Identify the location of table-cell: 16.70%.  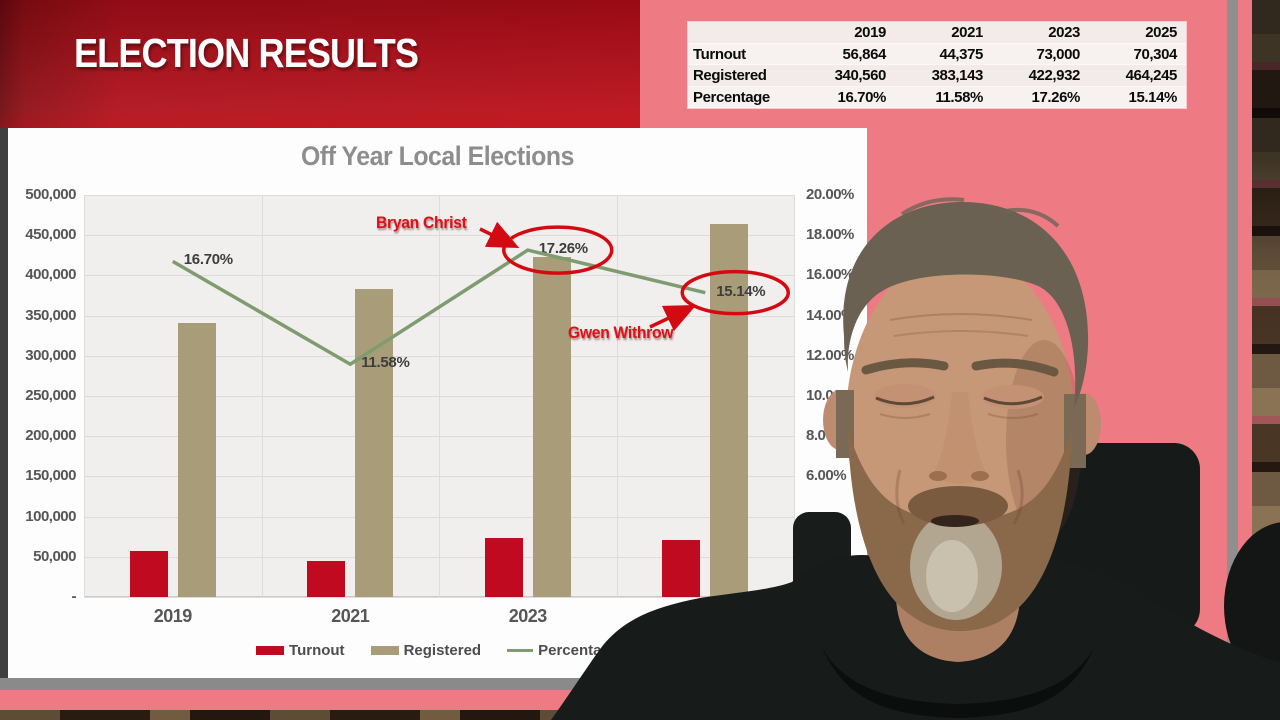
(846, 97).